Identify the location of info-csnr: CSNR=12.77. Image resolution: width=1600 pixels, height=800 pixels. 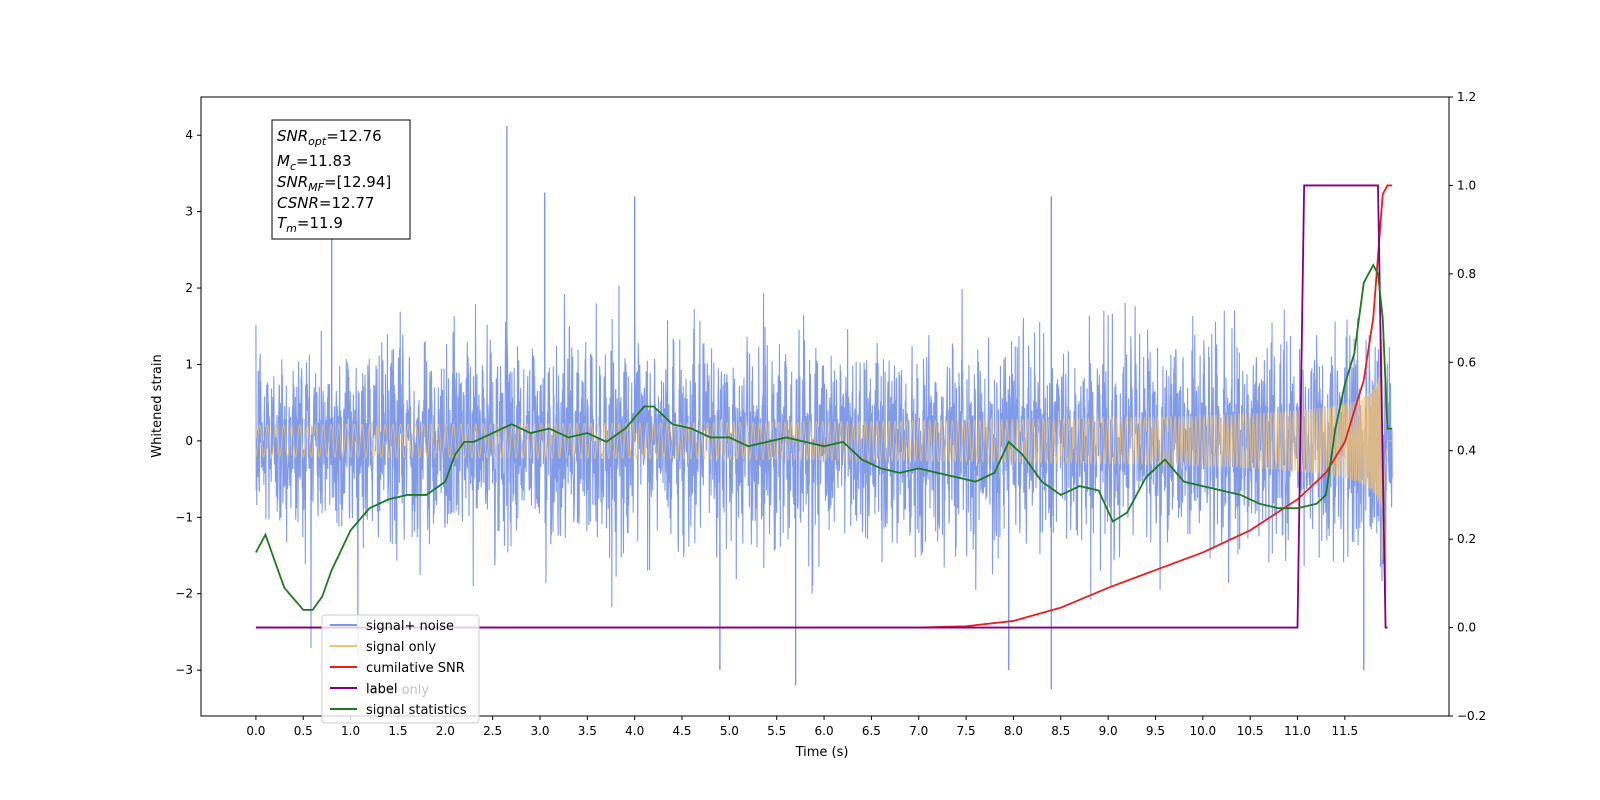
(325, 203).